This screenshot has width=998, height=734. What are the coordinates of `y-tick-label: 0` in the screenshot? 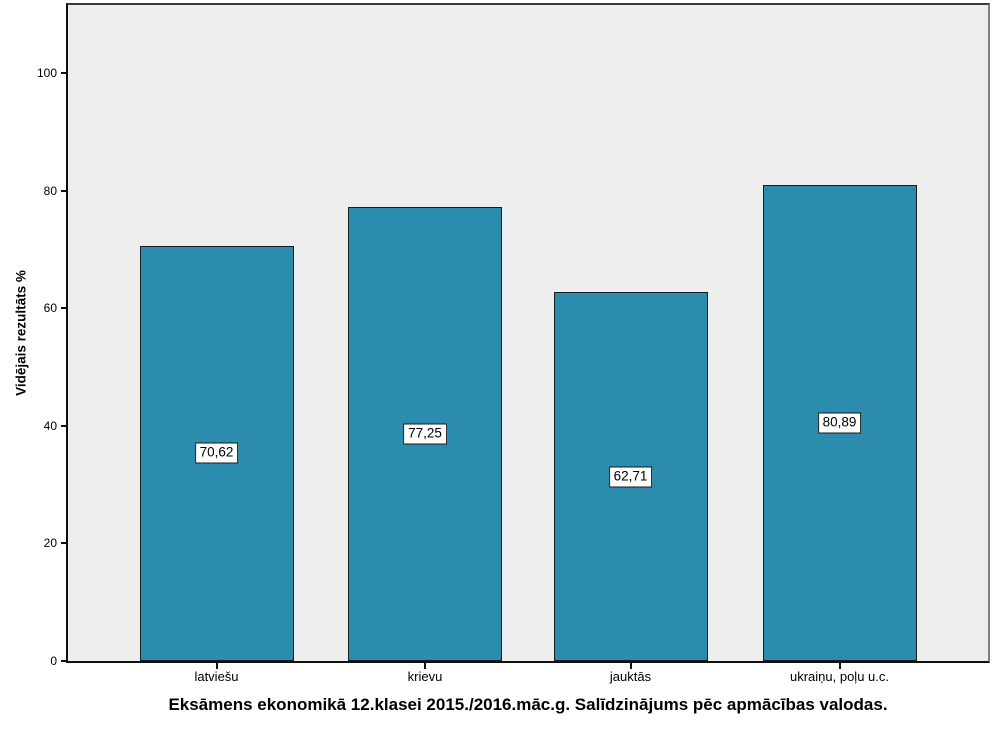 It's located at (53, 661).